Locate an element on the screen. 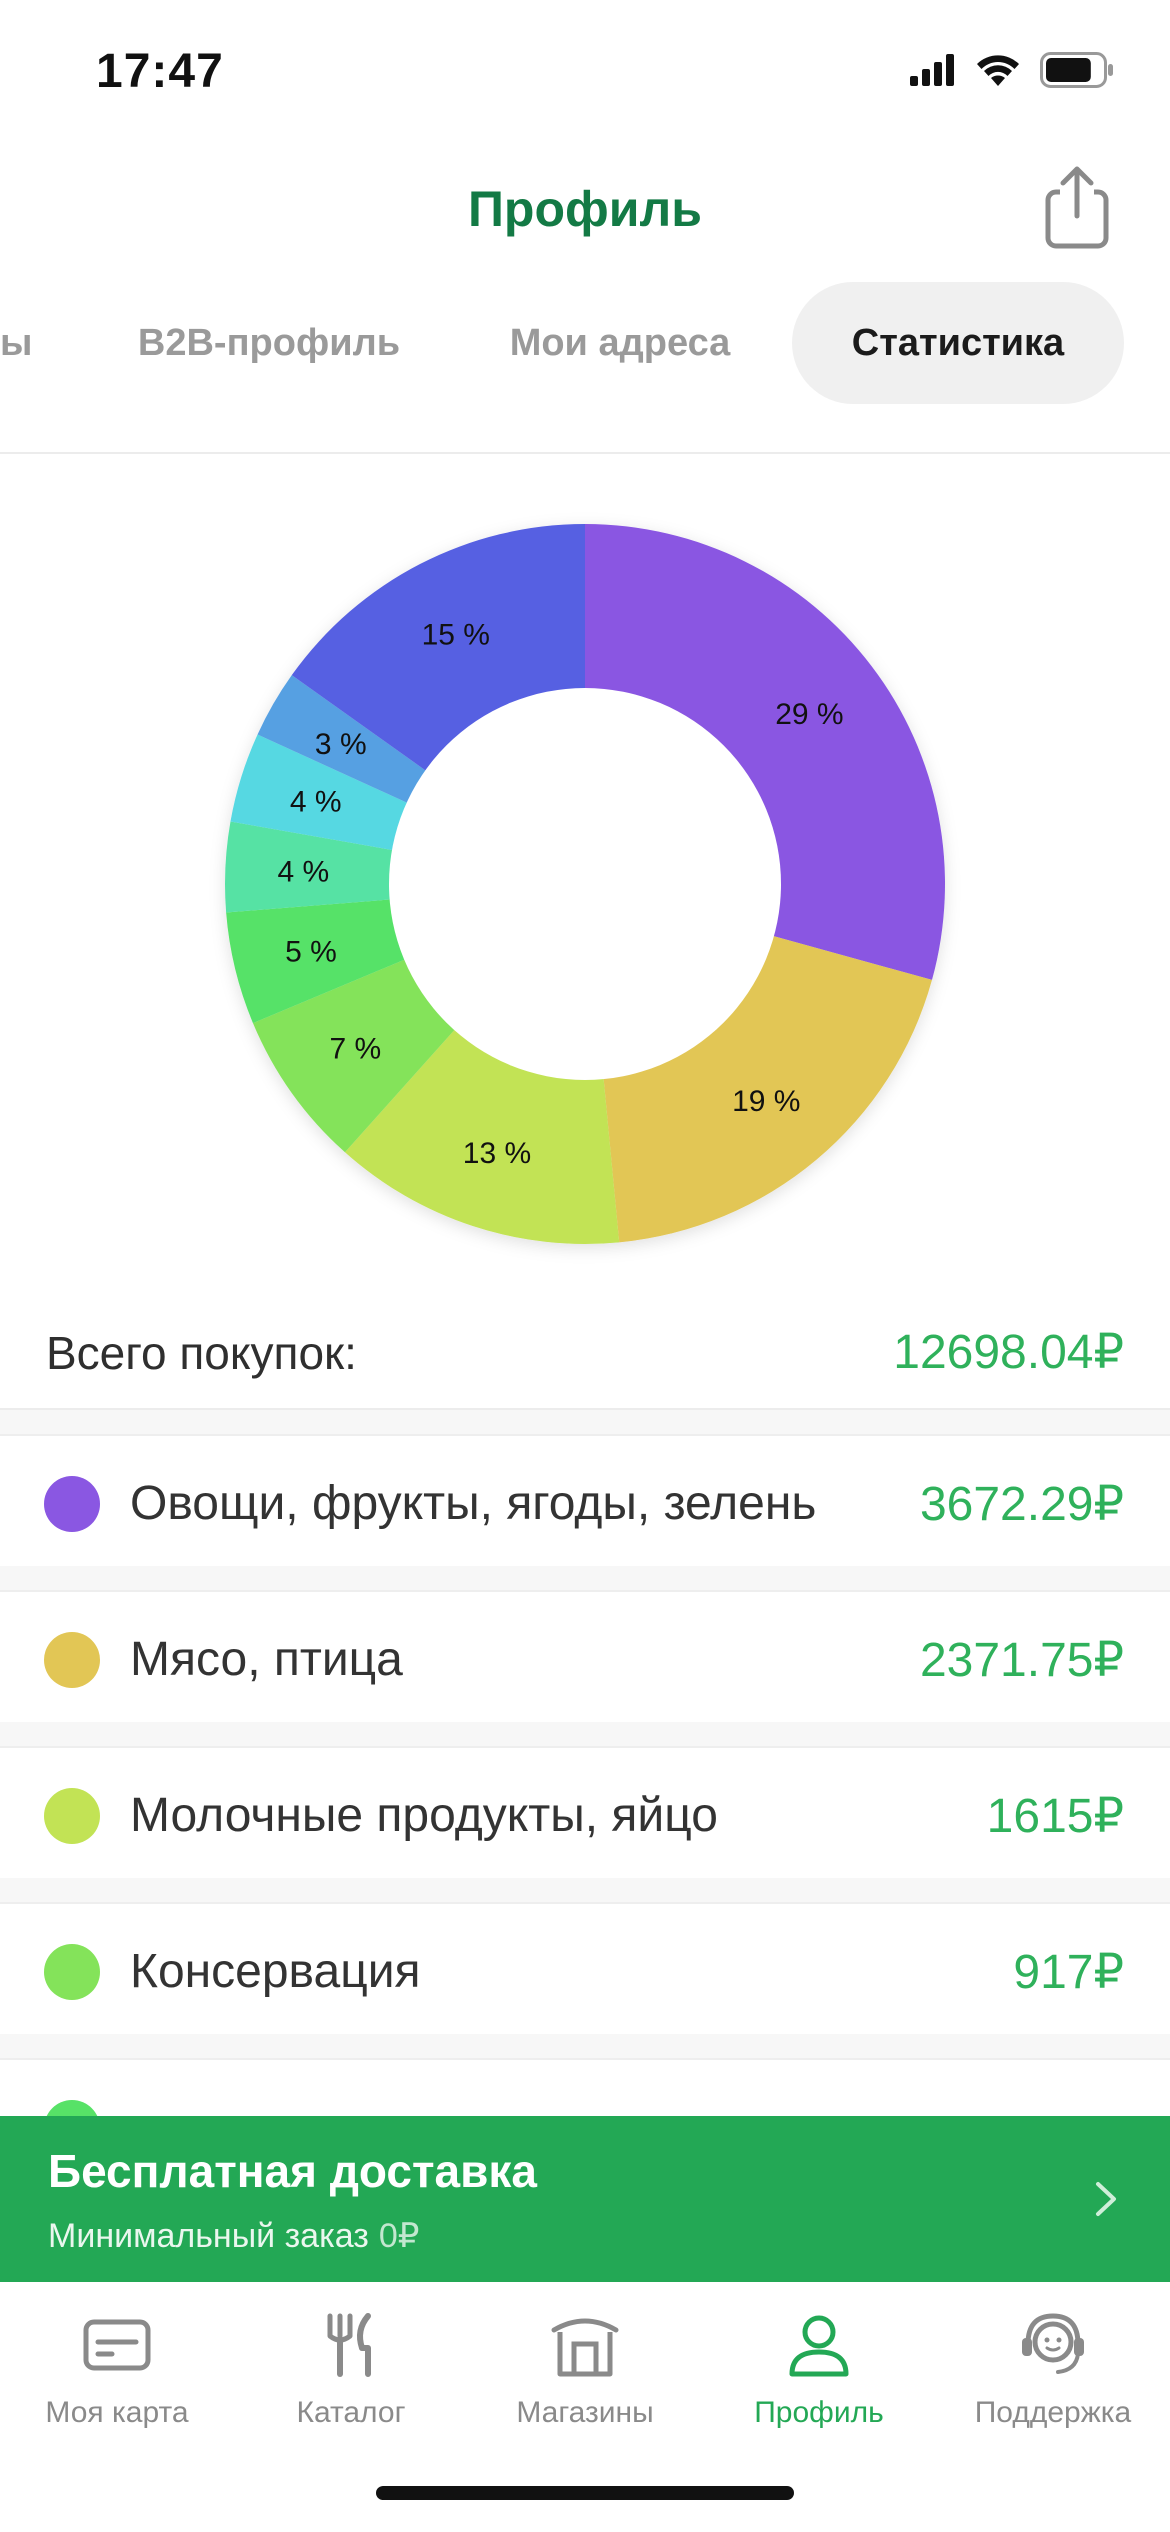  donut-hole is located at coordinates (585, 884).